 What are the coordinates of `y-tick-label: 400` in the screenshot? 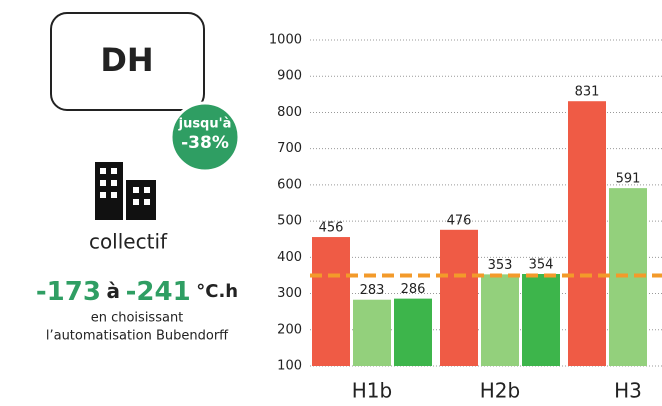 It's located at (289, 257).